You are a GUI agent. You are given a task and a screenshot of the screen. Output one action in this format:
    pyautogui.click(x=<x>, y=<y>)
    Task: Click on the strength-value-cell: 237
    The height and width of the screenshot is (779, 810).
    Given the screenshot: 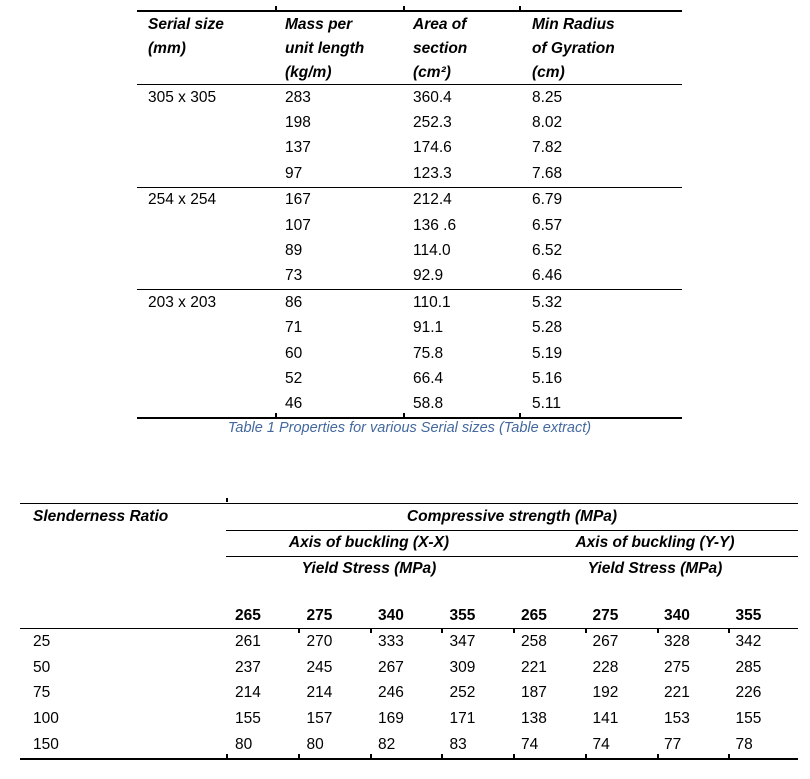 What is the action you would take?
    pyautogui.click(x=248, y=667)
    